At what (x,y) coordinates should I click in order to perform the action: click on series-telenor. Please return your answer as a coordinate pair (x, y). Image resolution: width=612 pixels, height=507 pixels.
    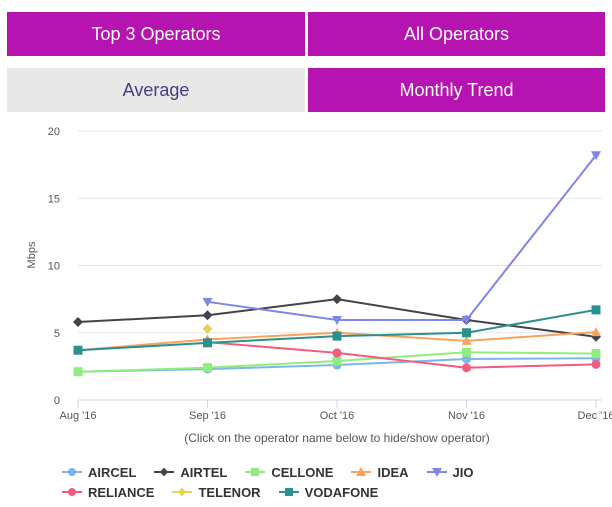
    Looking at the image, I should click on (207, 328).